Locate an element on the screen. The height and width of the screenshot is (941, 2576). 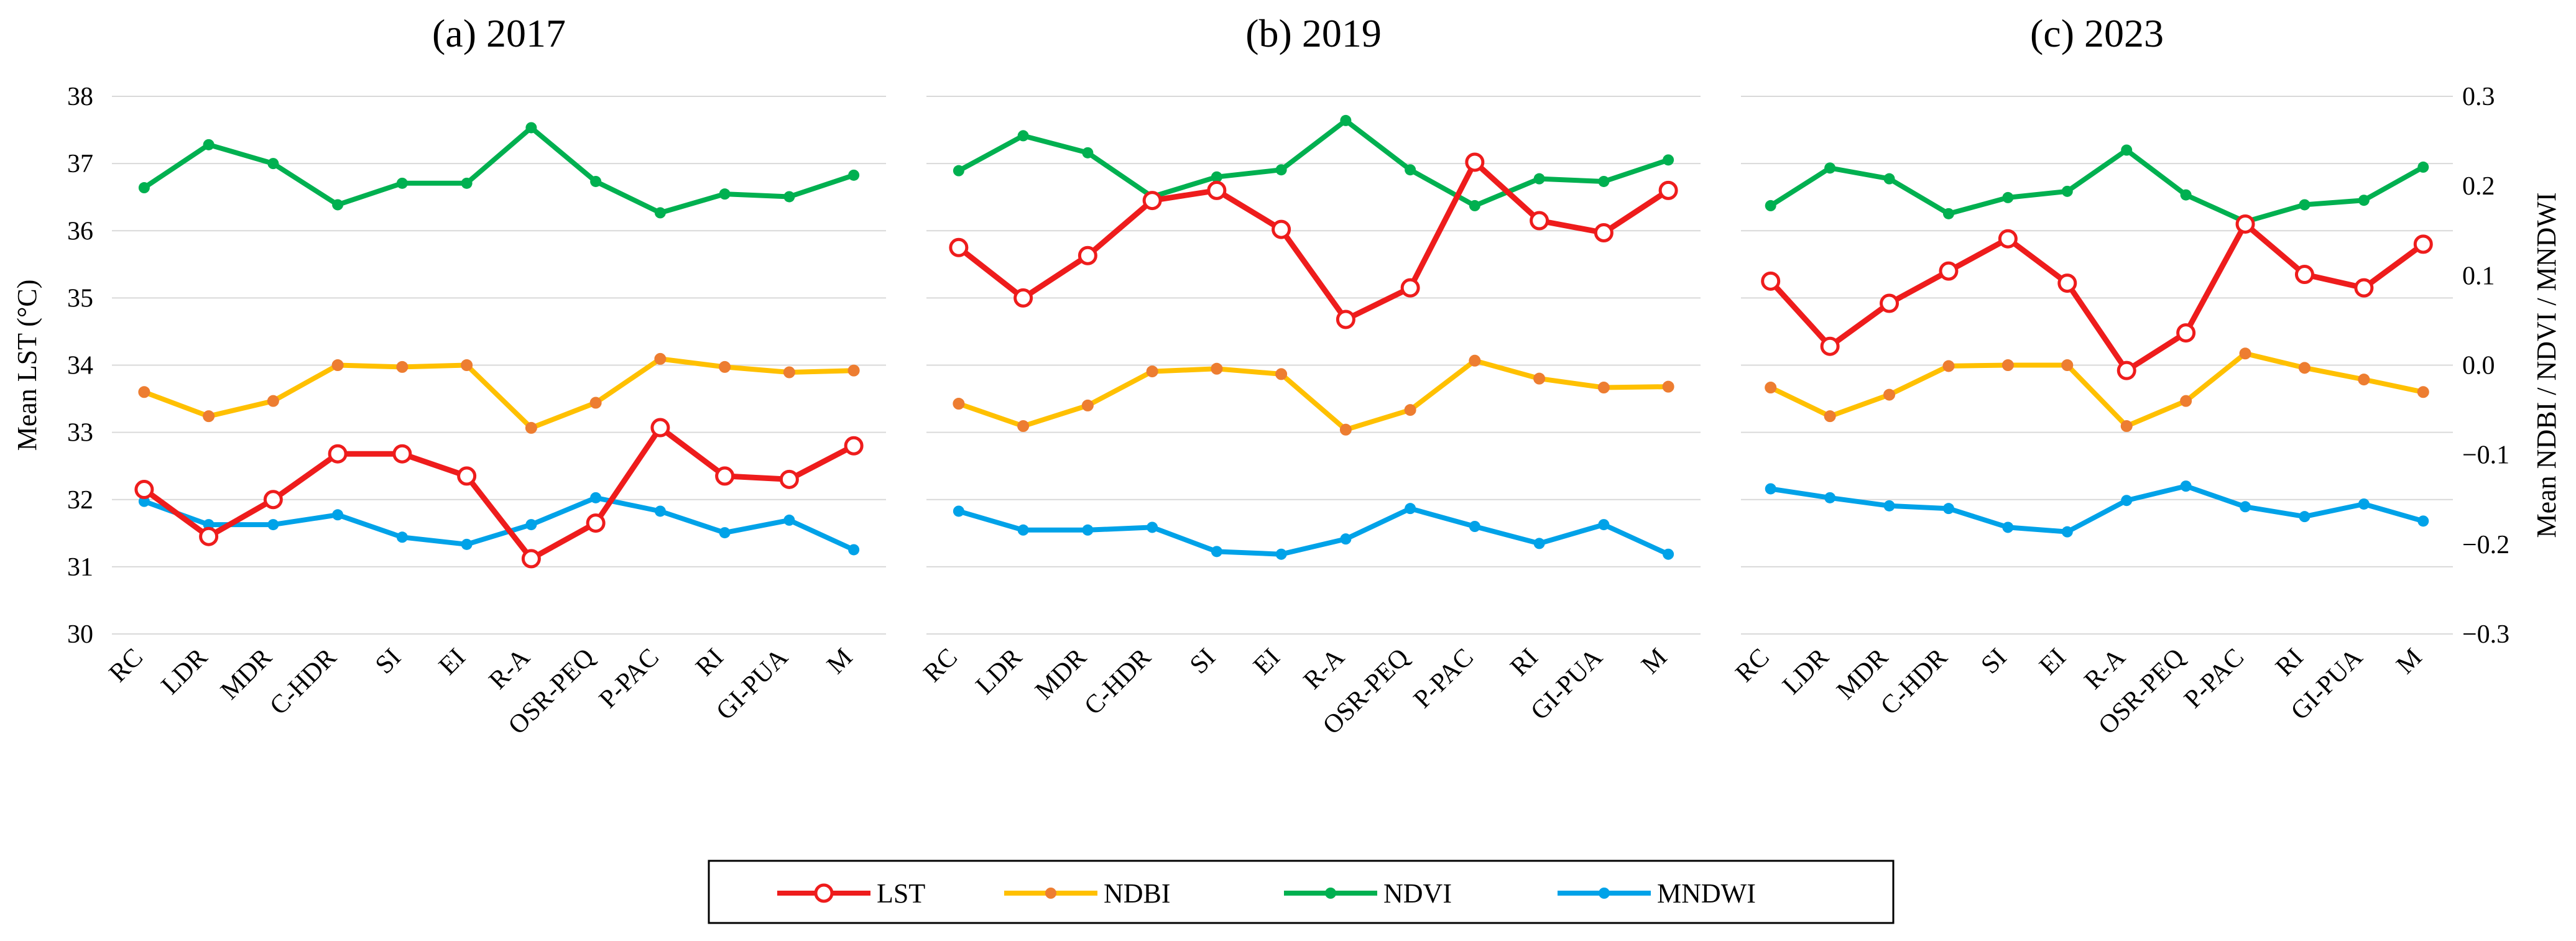
legend-label: NDVI is located at coordinates (1417, 894).